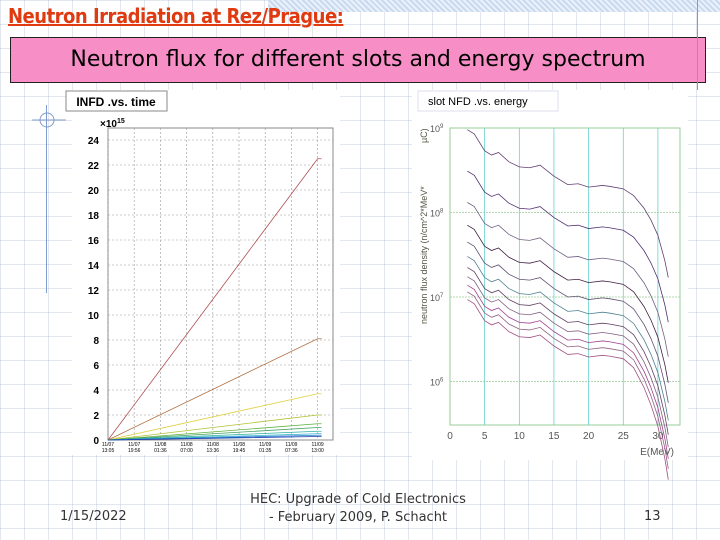 This screenshot has height=540, width=720. Describe the element at coordinates (46, 199) in the screenshot. I see `decor-line-left` at that location.